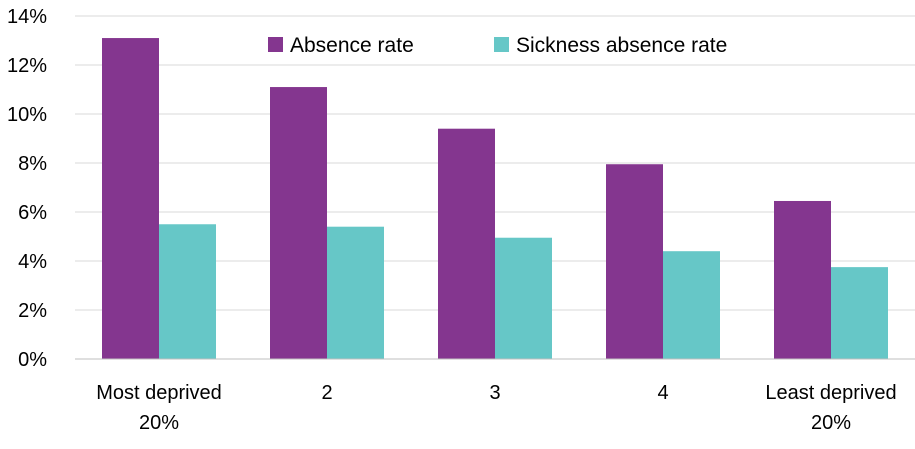 The width and height of the screenshot is (915, 449). I want to click on y-tick-label: 8%, so click(32, 164).